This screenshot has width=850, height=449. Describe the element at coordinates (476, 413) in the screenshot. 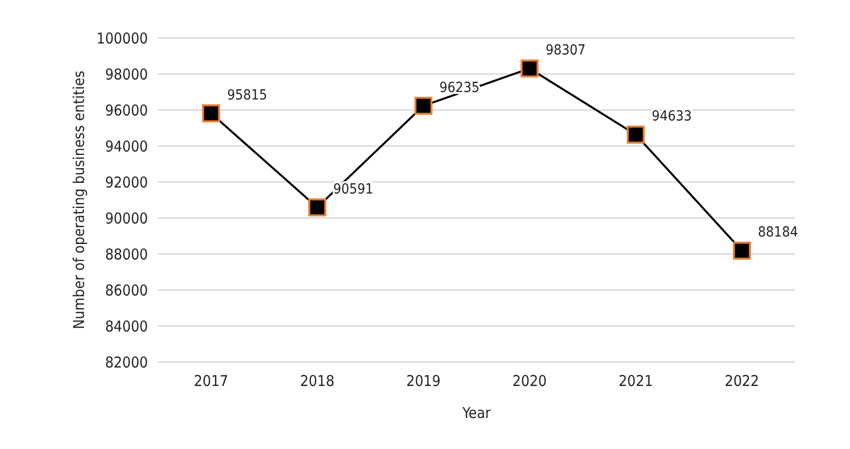

I see `x-axis-title: Year` at that location.